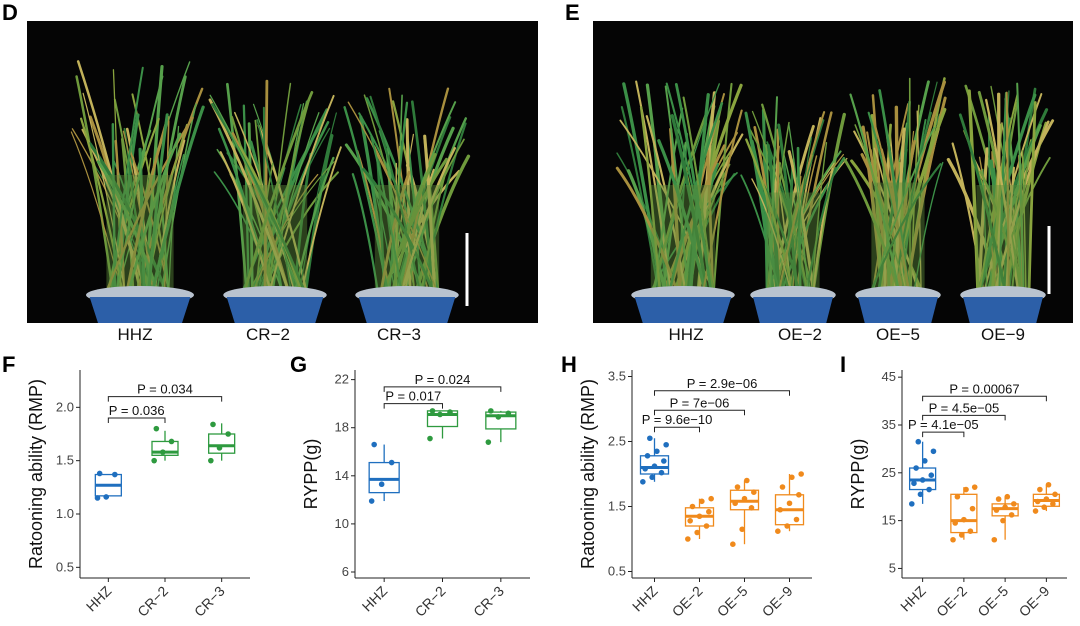  I want to click on y-axis-label: Ratooning ability (RMP), so click(588, 474).